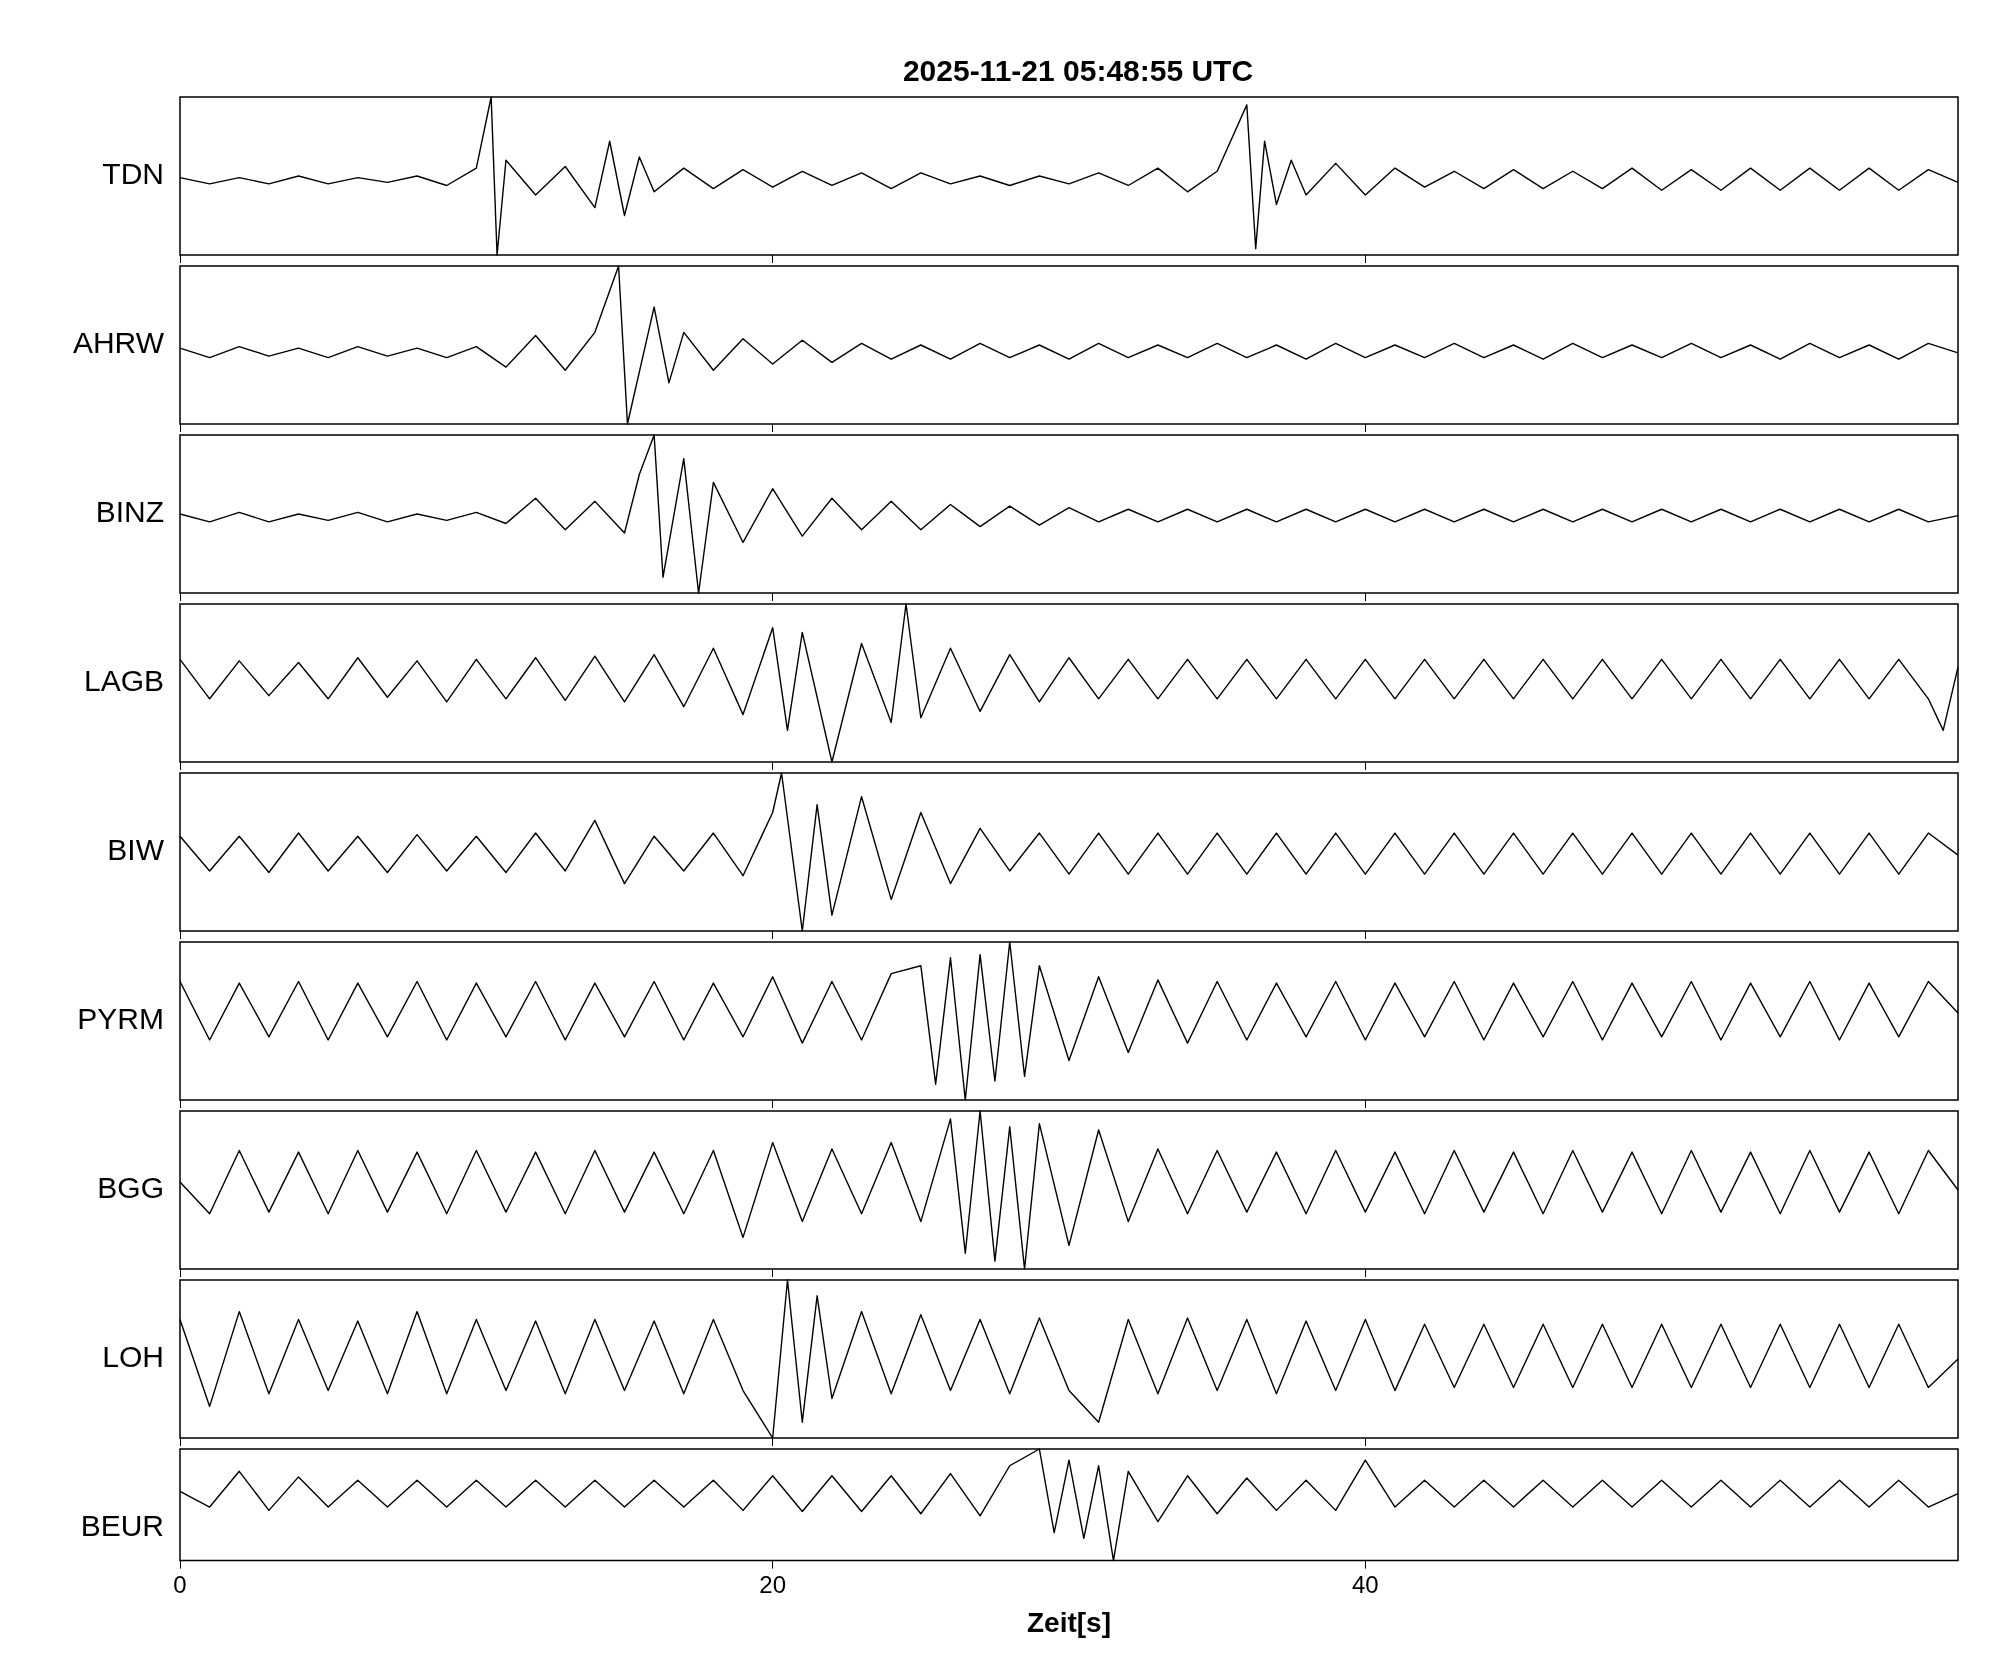  I want to click on y-axis-title: BEUR, so click(122, 1526).